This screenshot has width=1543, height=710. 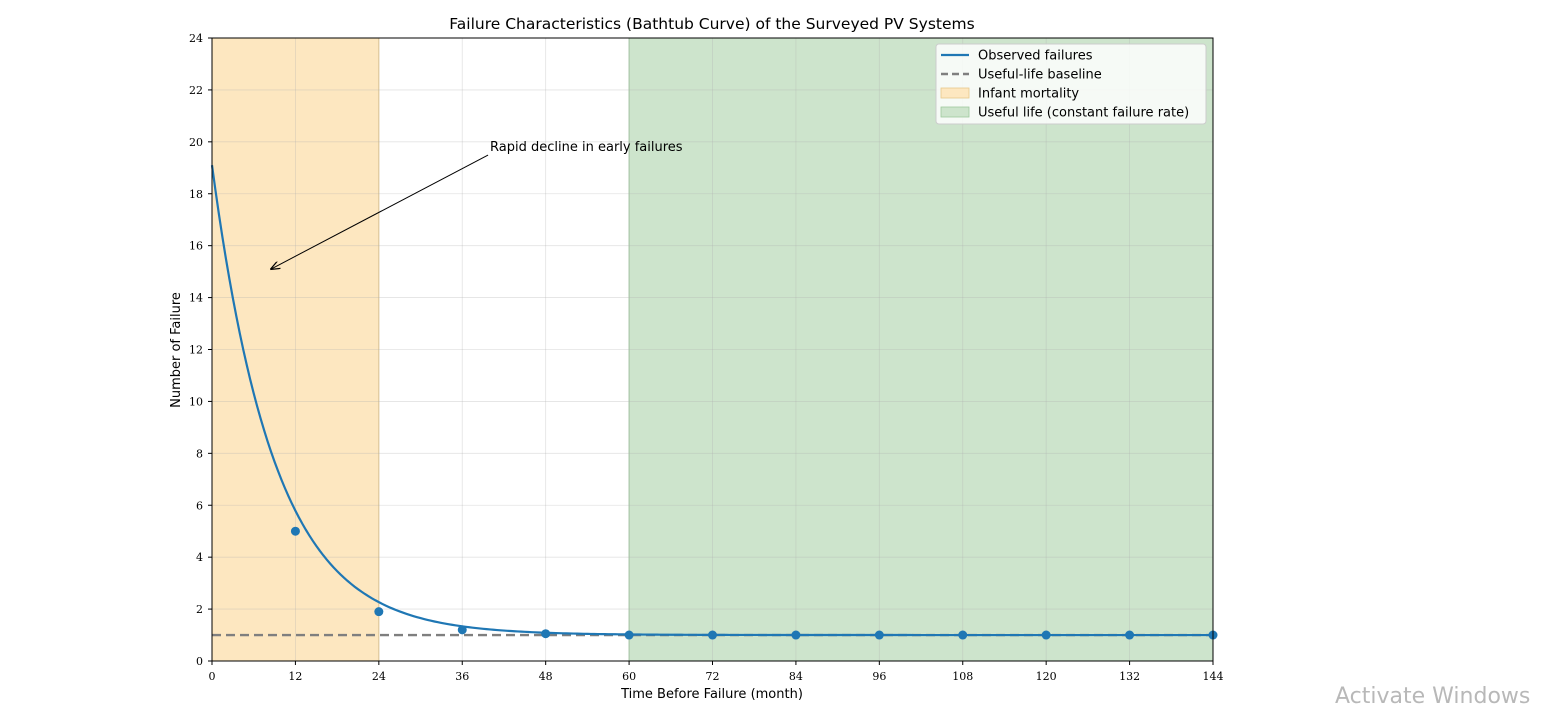 I want to click on y-tick-label: 24, so click(x=196, y=38).